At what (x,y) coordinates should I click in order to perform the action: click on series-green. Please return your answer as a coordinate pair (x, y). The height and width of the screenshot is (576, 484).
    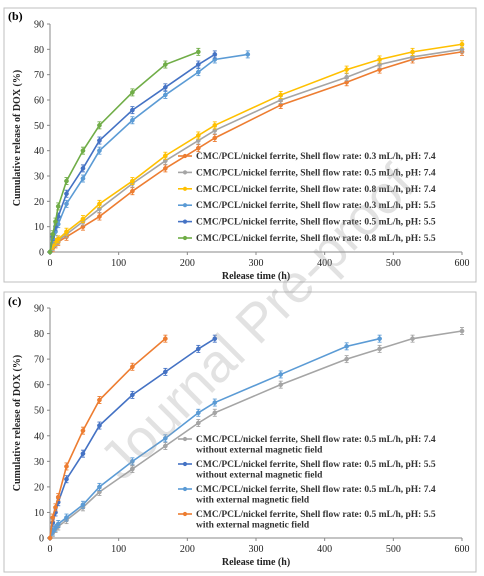
    Looking at the image, I should click on (124, 151).